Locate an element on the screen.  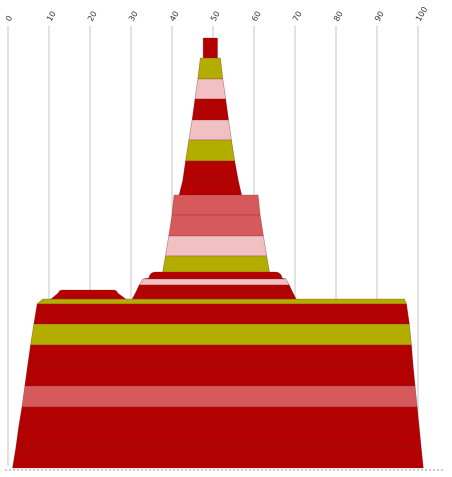
x-tick-label: 0 is located at coordinates (9, 18).